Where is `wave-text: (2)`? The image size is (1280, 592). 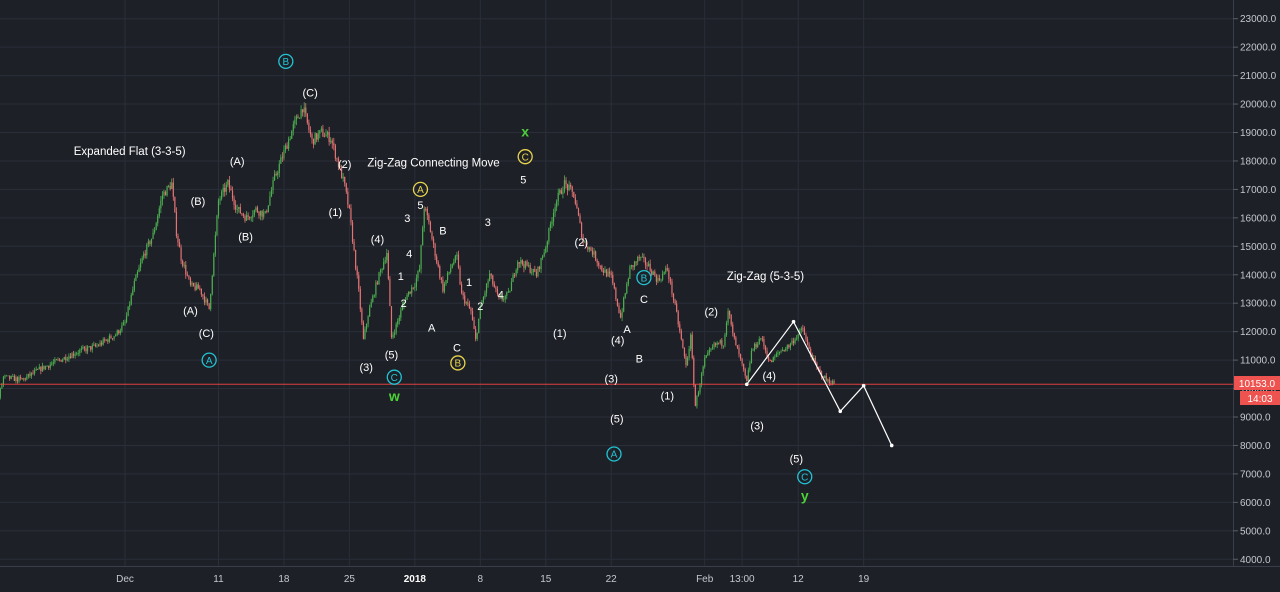
wave-text: (2) is located at coordinates (344, 165).